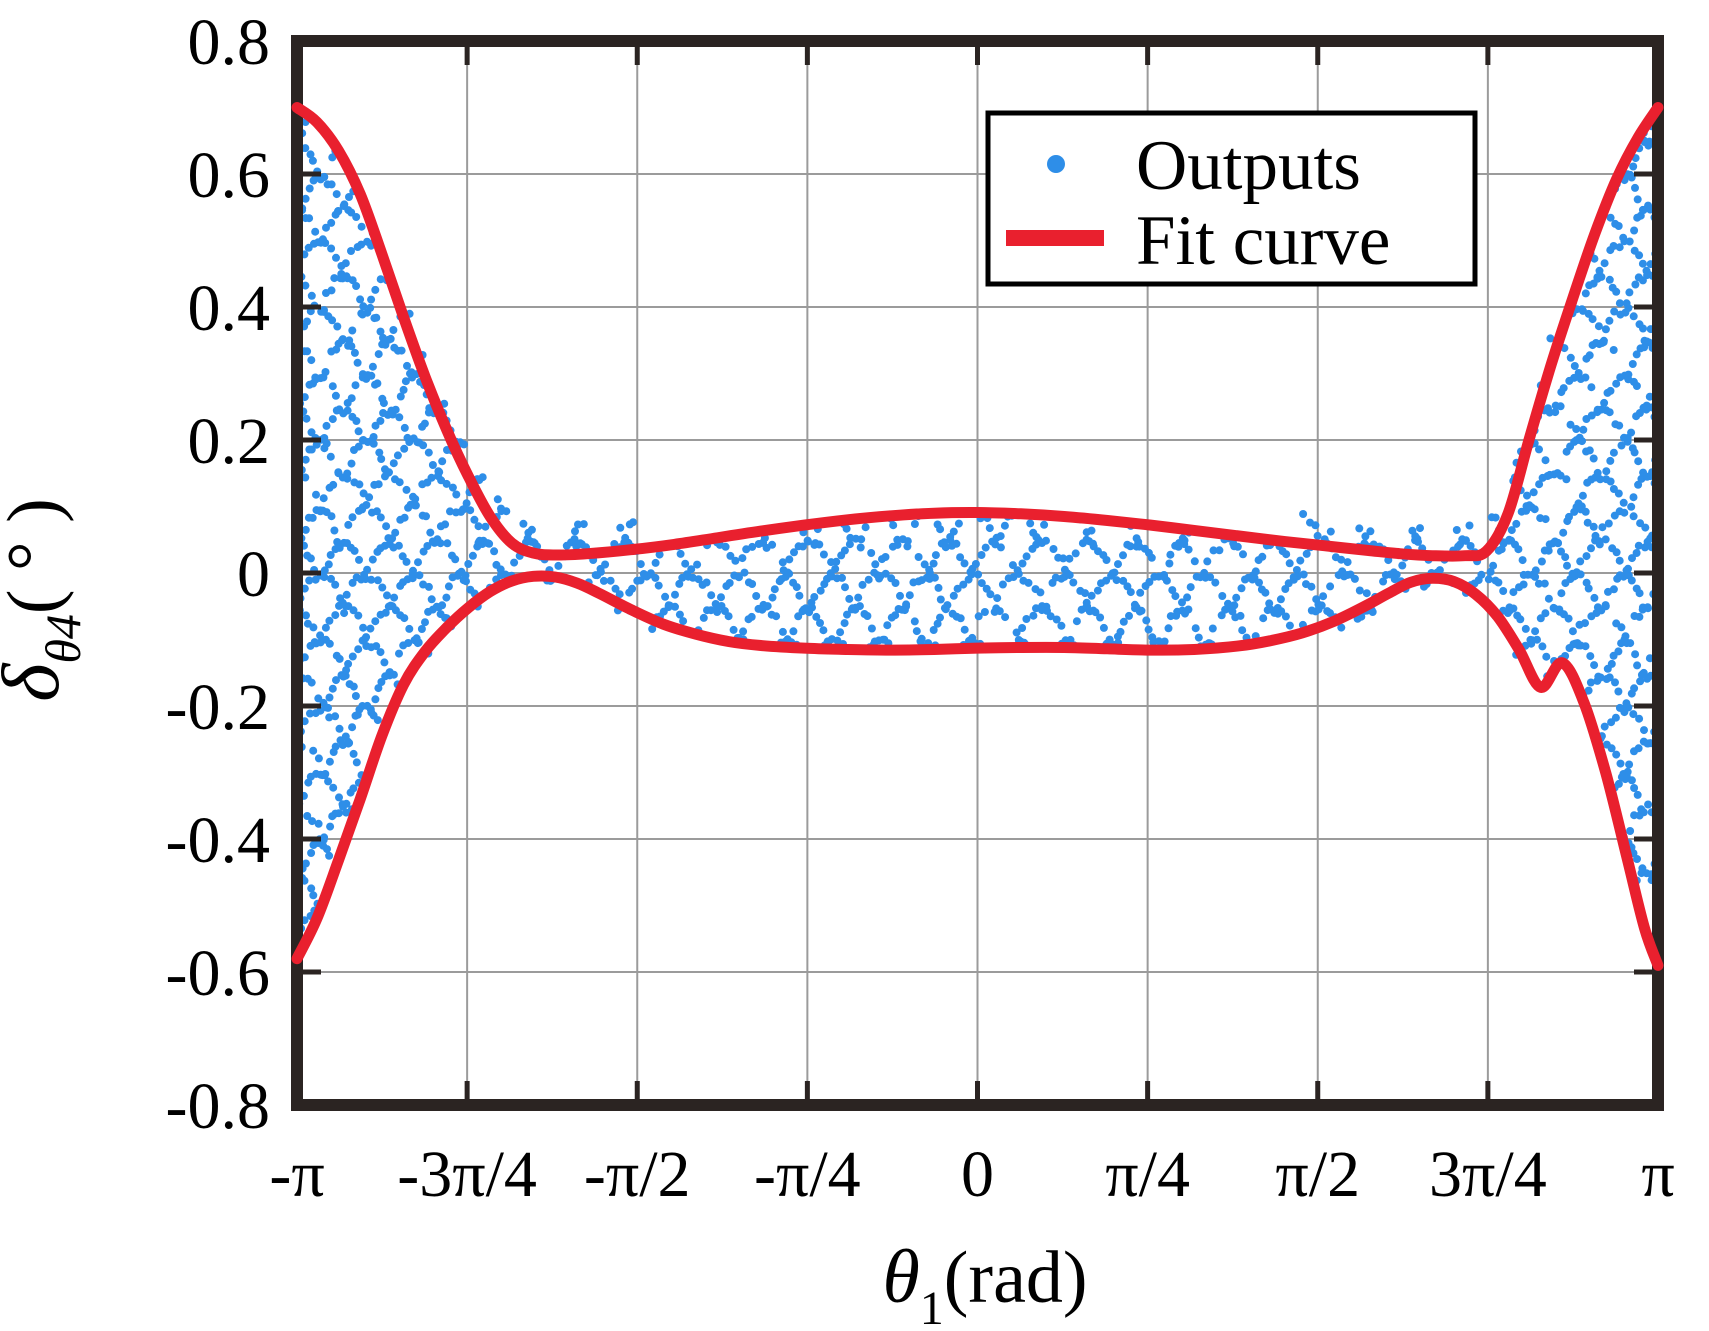 The height and width of the screenshot is (1331, 1709). What do you see at coordinates (1056, 164) in the screenshot?
I see `legend-marker-outputs-dot` at bounding box center [1056, 164].